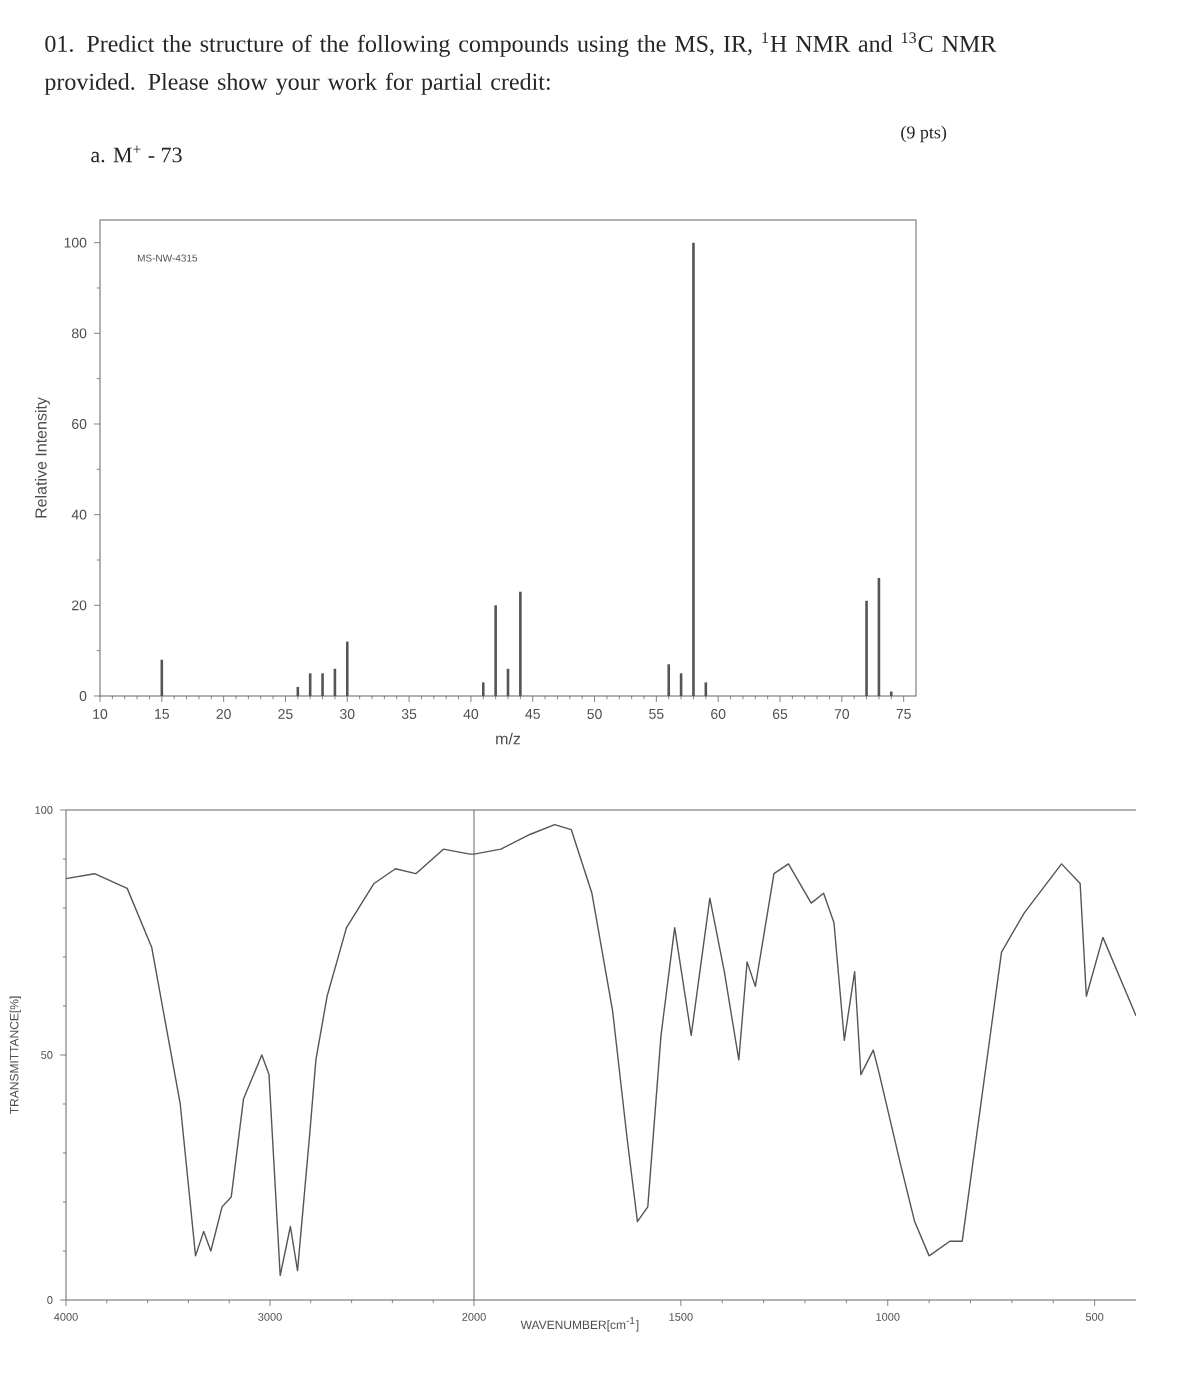  Describe the element at coordinates (136, 154) in the screenshot. I see `chart-subtitle: a. M$^{+}$ - 73` at that location.